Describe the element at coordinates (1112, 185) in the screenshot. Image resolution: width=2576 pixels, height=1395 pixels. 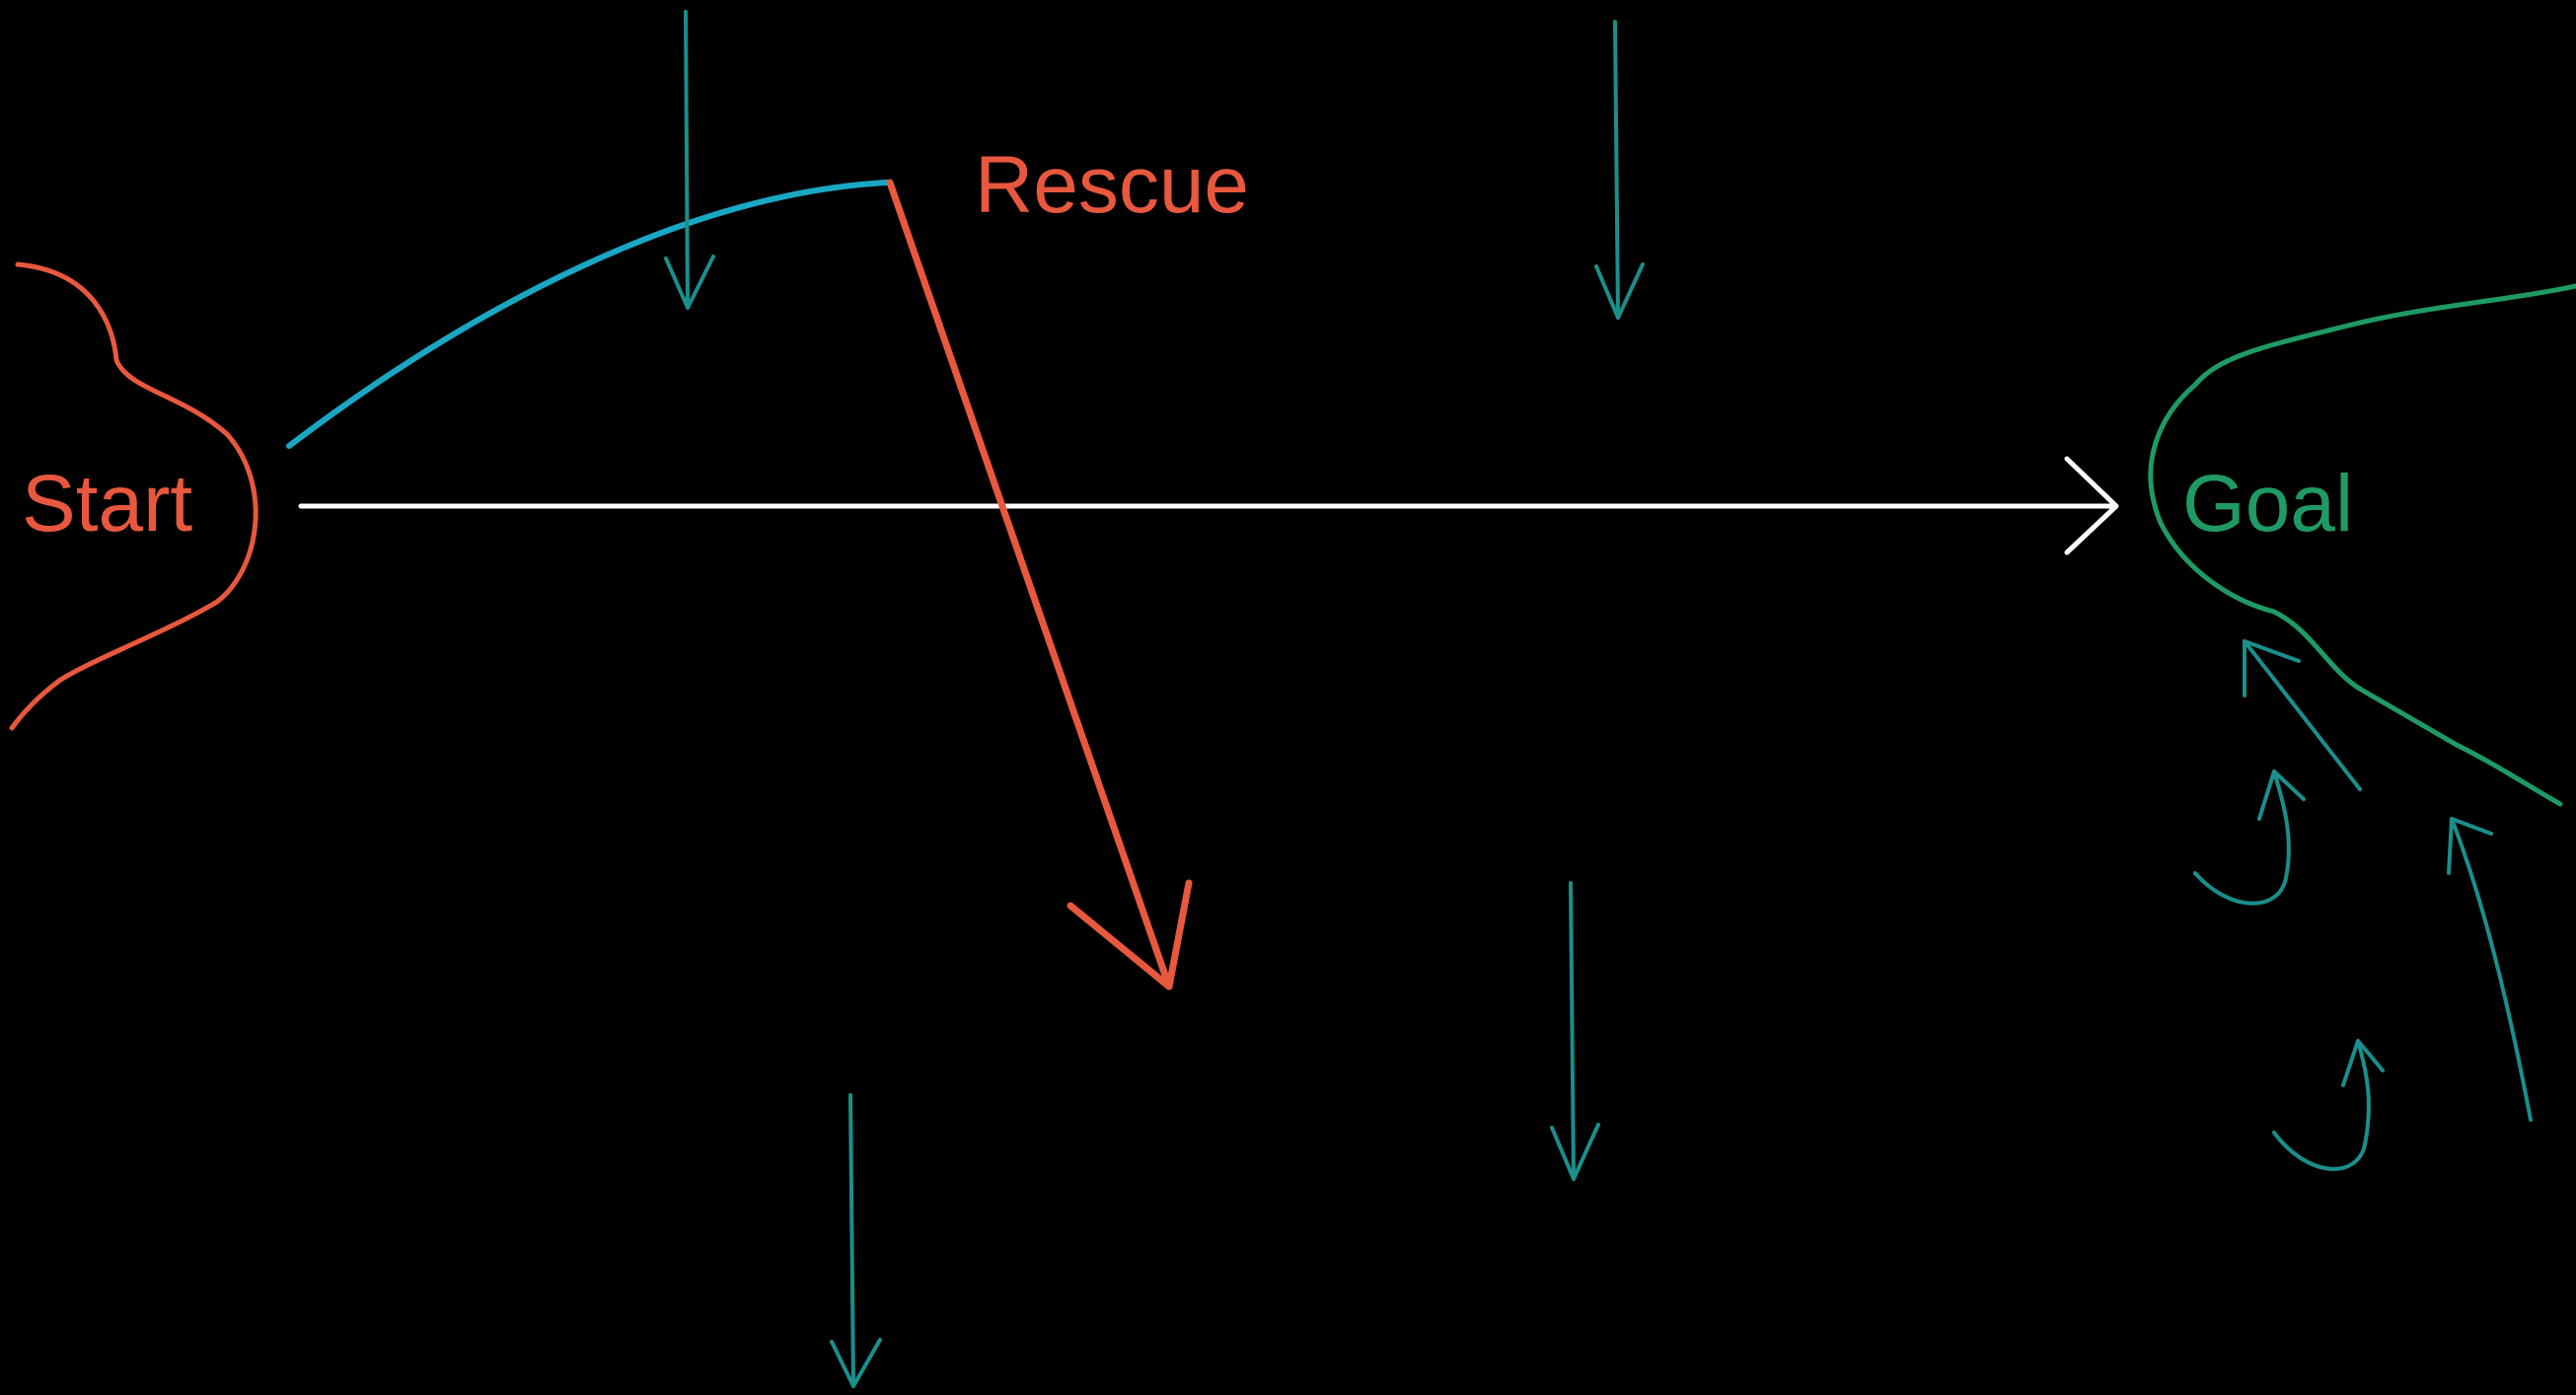
I see `rescue-label: Rescue` at that location.